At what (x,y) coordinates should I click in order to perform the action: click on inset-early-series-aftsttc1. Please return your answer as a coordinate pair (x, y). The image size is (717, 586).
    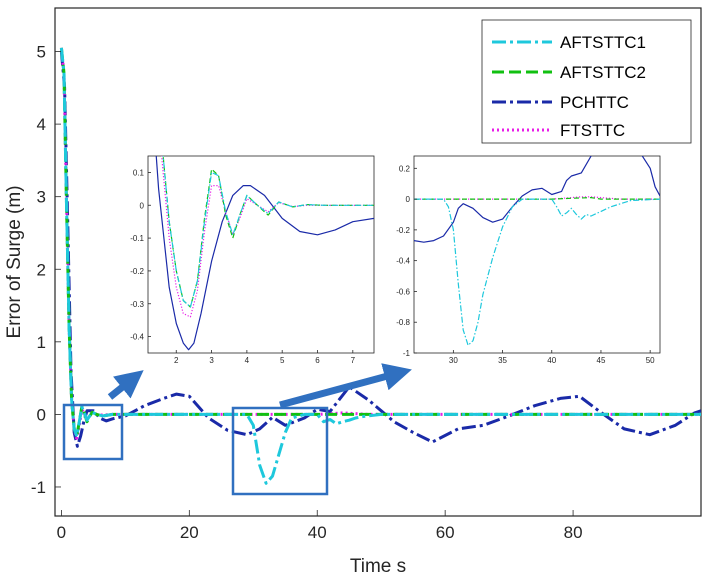
    Looking at the image, I should click on (268, 232).